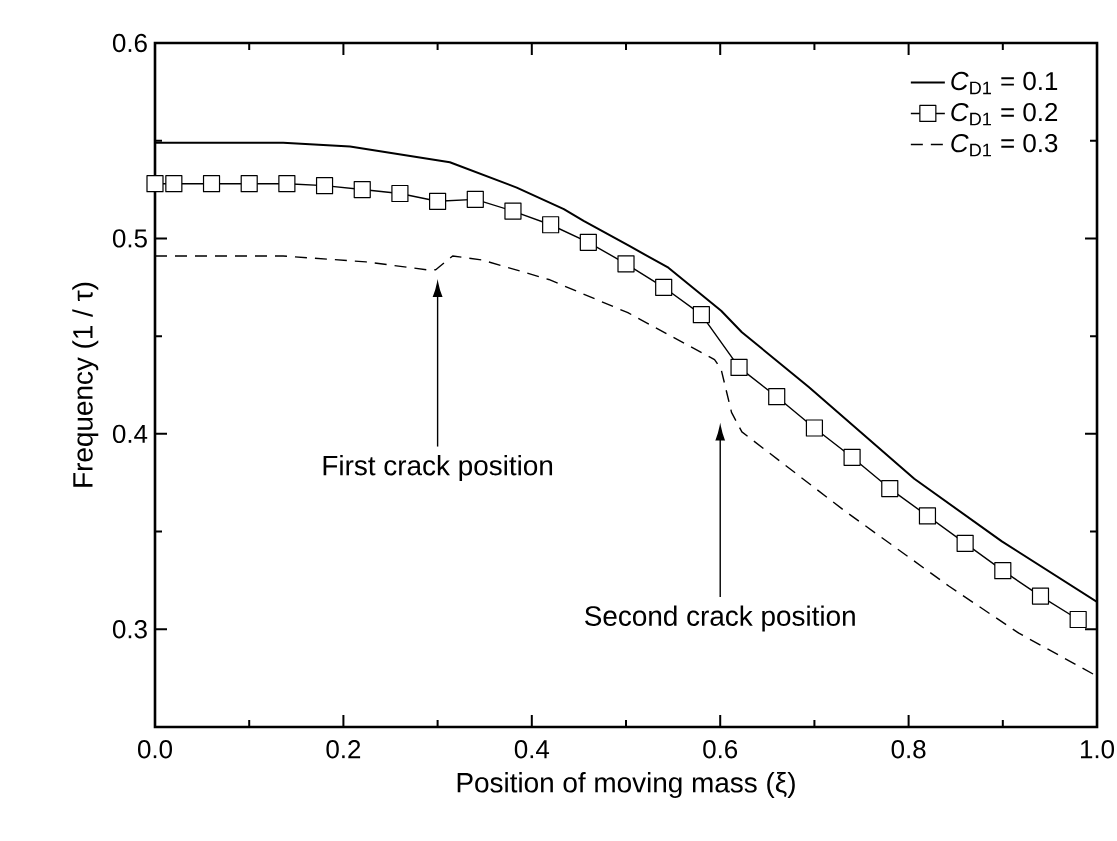 This screenshot has height=841, width=1117. I want to click on annotation: Second crack position, so click(720, 618).